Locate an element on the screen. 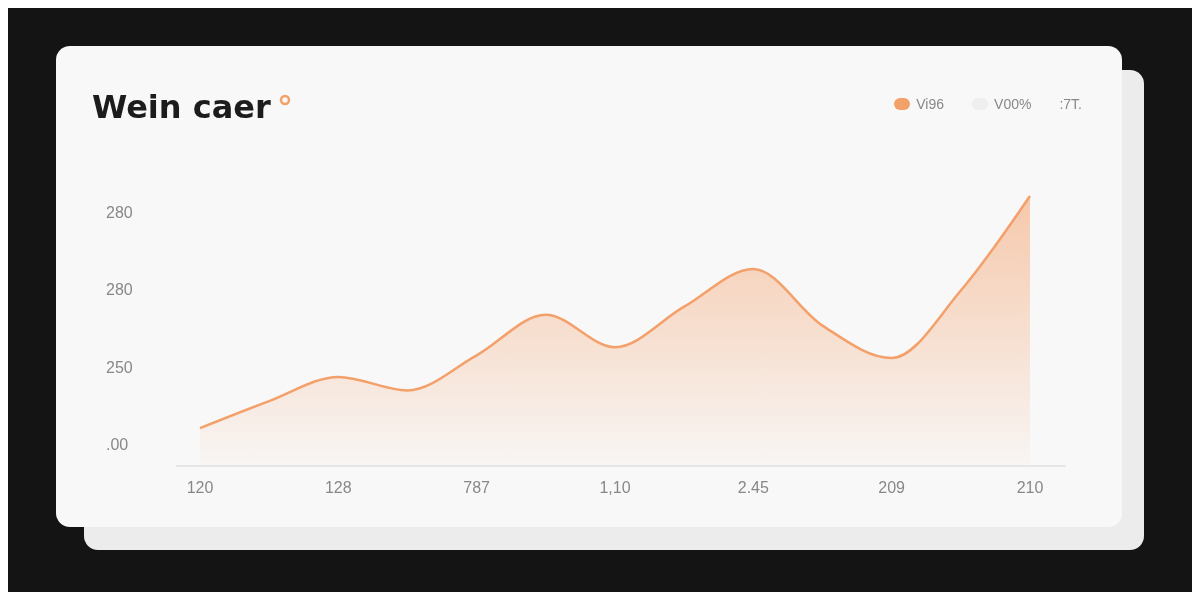 This screenshot has height=600, width=1200. text: .00 is located at coordinates (118, 444).